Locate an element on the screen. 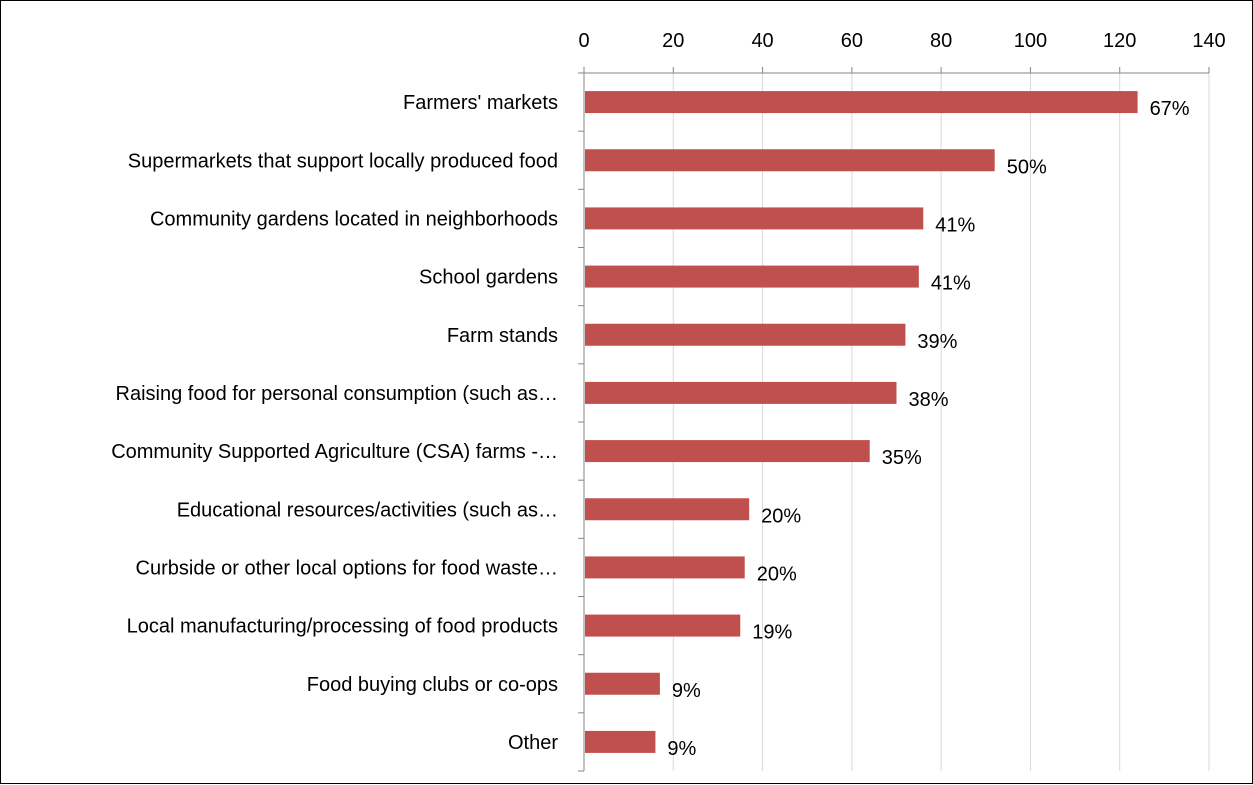 This screenshot has height=785, width=1253. x-tick-label: 100 is located at coordinates (1030, 41).